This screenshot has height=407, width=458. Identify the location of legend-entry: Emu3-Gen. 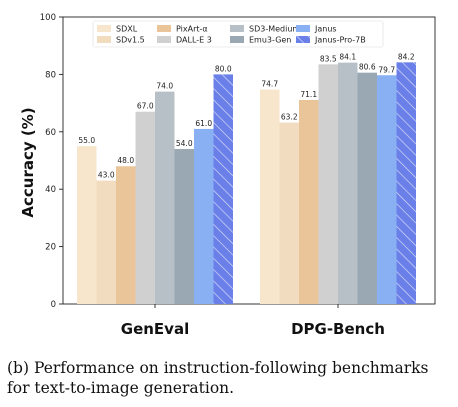
(270, 40).